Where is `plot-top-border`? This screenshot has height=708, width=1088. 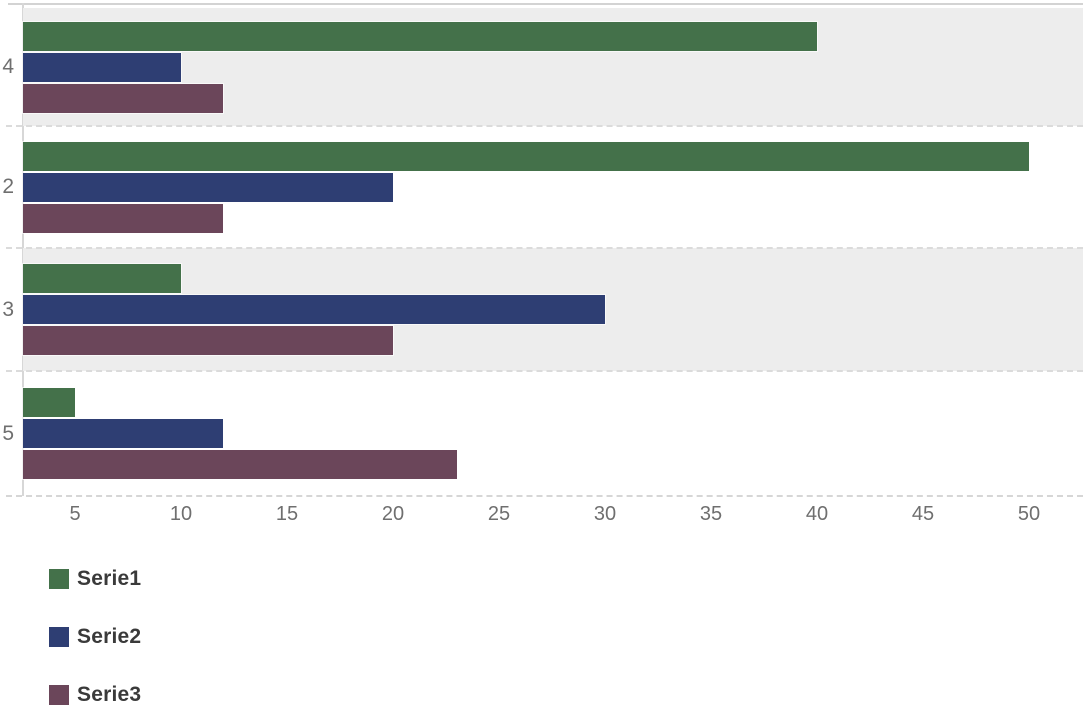
plot-top-border is located at coordinates (545, 4).